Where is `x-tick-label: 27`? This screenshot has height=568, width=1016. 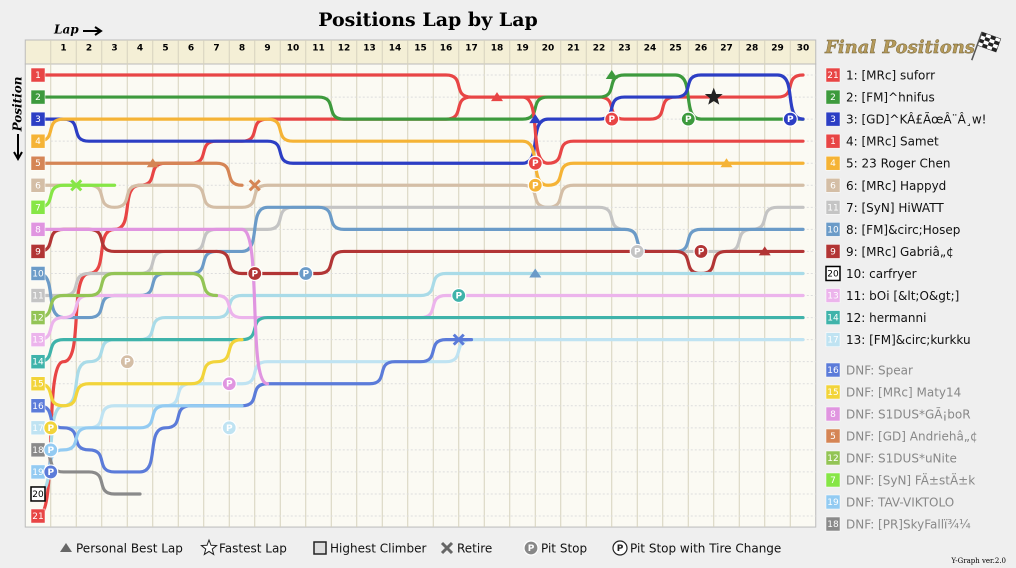
x-tick-label: 27 is located at coordinates (726, 49).